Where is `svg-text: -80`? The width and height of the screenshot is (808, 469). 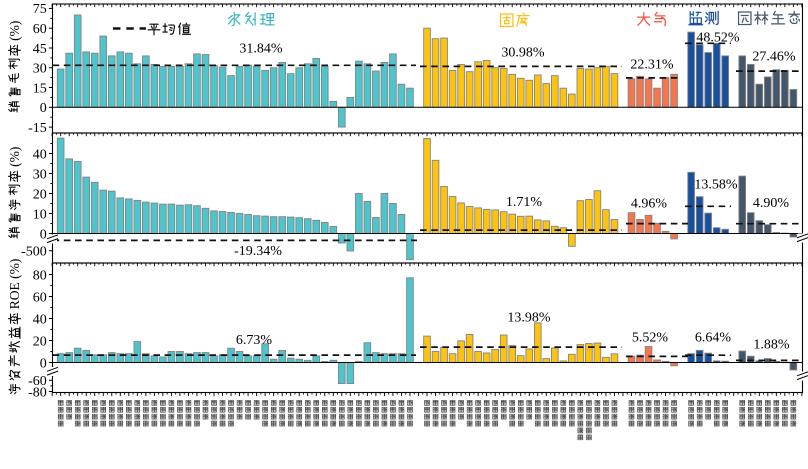 svg-text: -80 is located at coordinates (37, 392).